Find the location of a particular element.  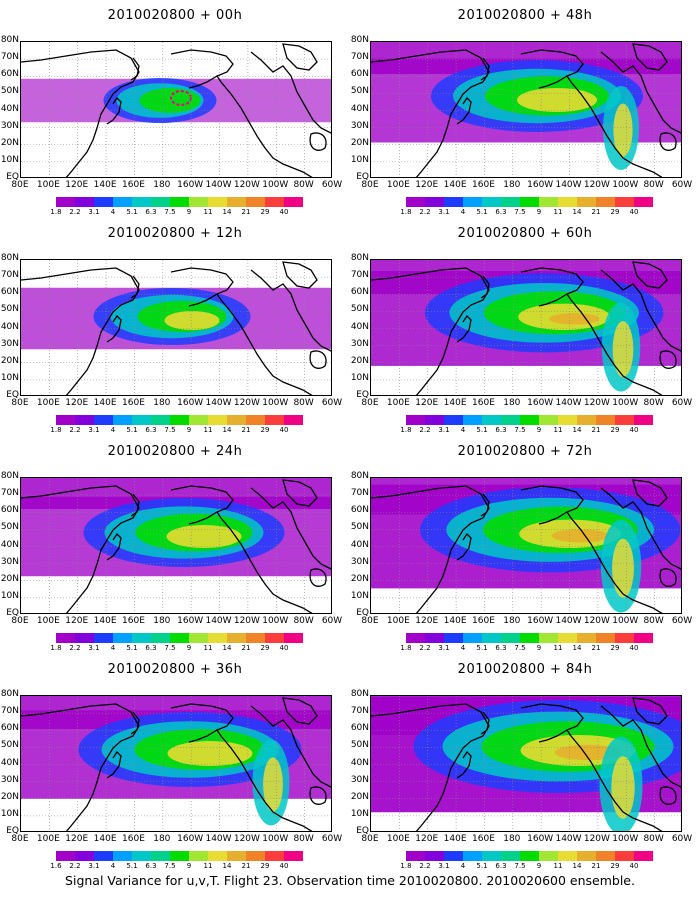

colorbar-label: 1.6 is located at coordinates (56, 866).